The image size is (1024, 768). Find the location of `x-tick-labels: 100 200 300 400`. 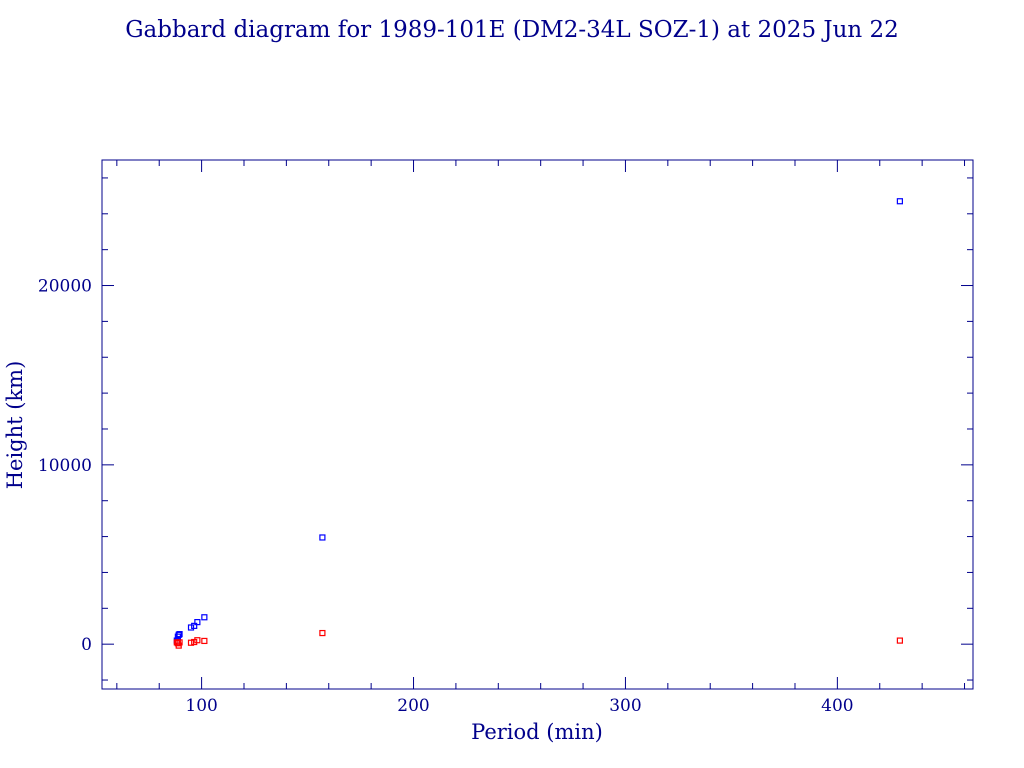

x-tick-labels: 100 200 300 400 is located at coordinates (519, 706).